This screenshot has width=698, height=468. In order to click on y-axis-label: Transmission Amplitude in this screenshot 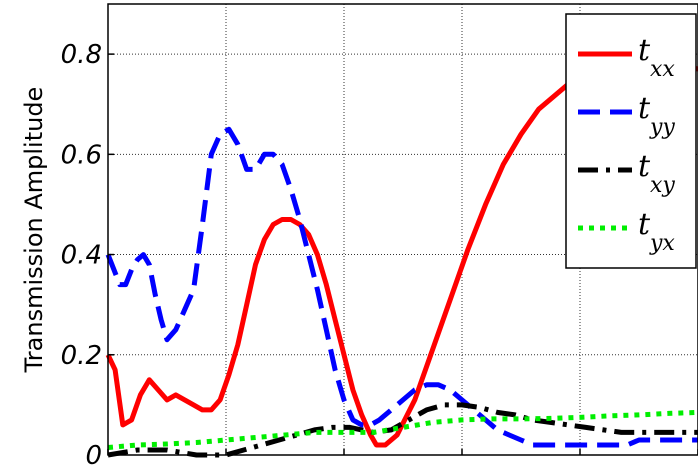, I will do `click(34, 230)`.